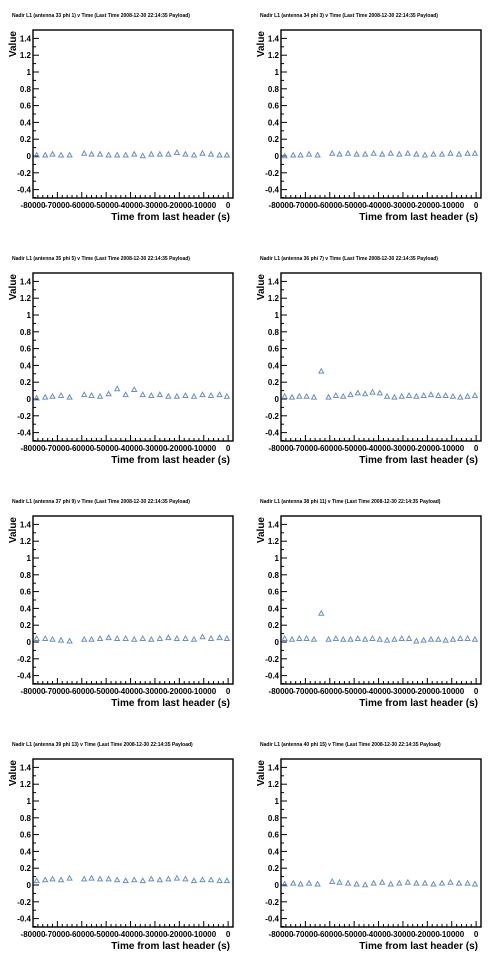 The height and width of the screenshot is (972, 496). I want to click on x-axis-label: Time from last header (s), so click(418, 217).